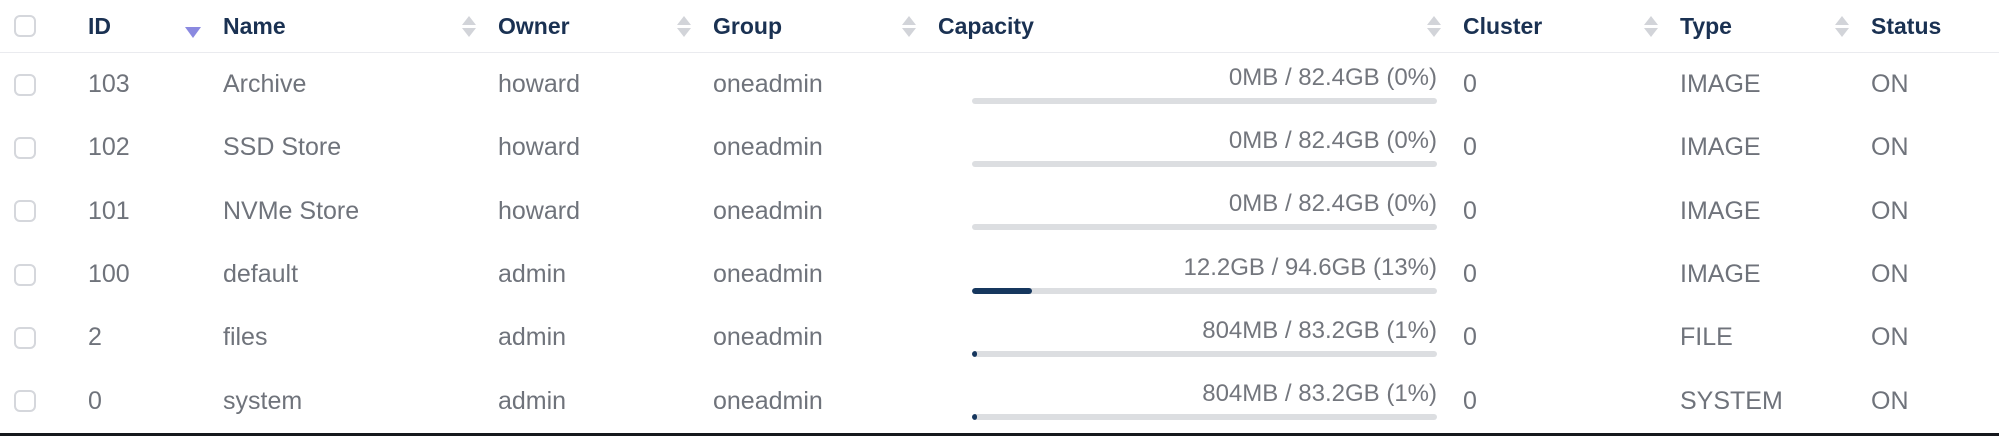  Describe the element at coordinates (747, 25) in the screenshot. I see `column-label-group: Group` at that location.